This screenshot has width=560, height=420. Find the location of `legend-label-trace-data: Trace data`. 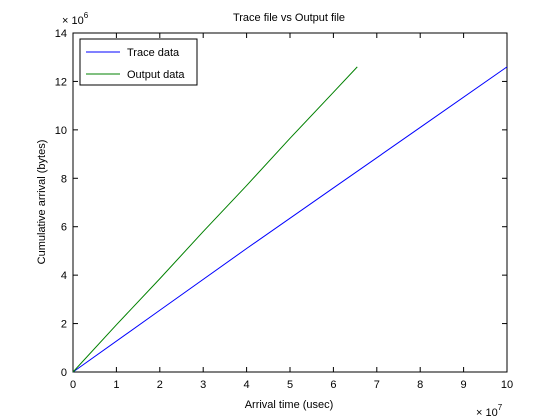

legend-label-trace-data: Trace data is located at coordinates (153, 53).